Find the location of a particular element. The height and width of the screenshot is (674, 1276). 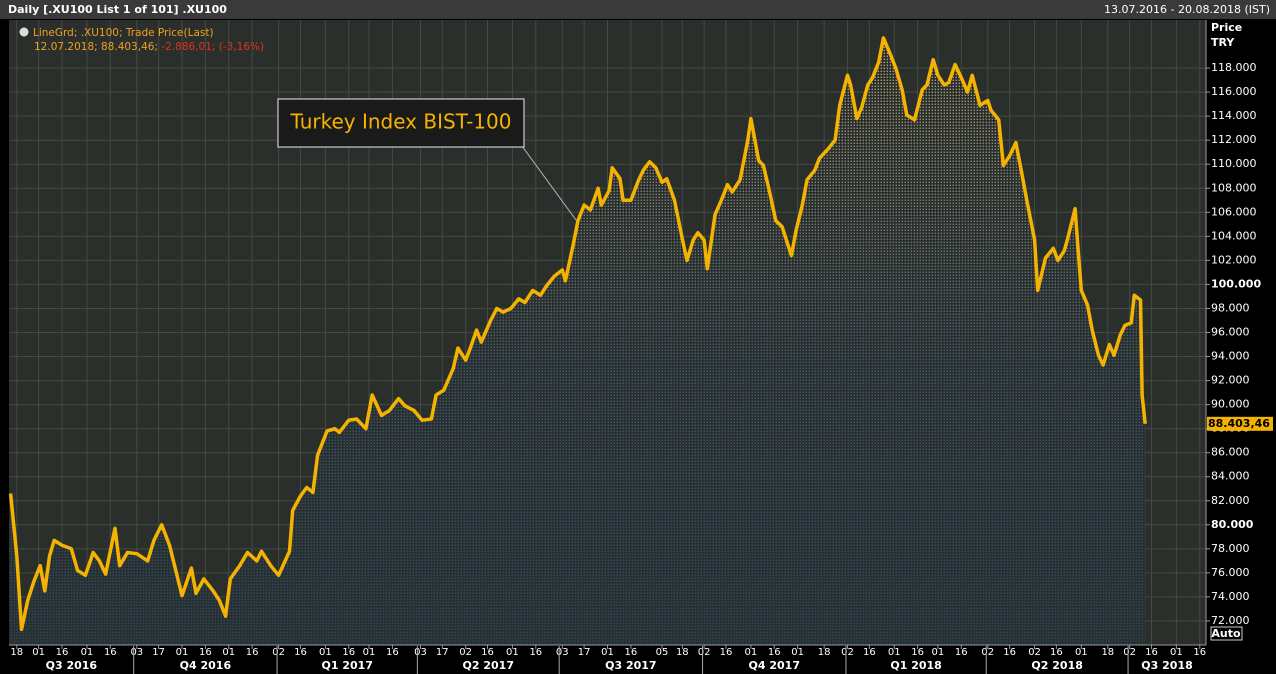

y-tick-label: 86.000 is located at coordinates (1230, 452).